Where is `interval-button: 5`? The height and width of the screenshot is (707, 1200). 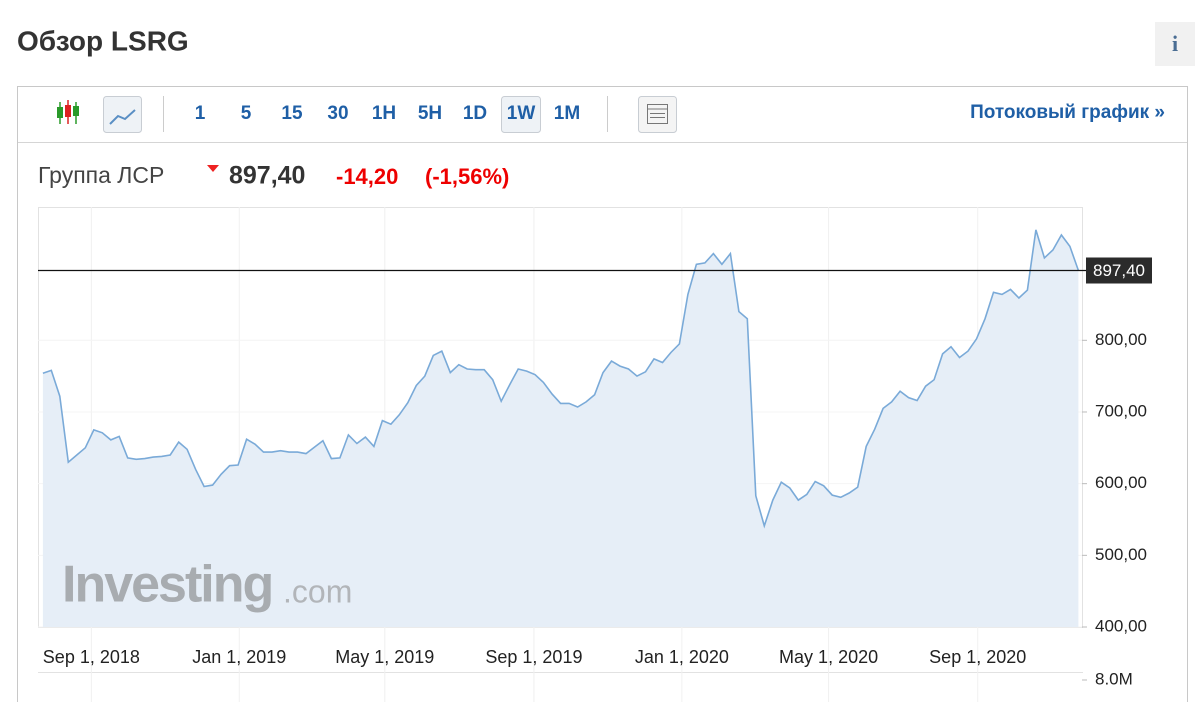 interval-button: 5 is located at coordinates (246, 113).